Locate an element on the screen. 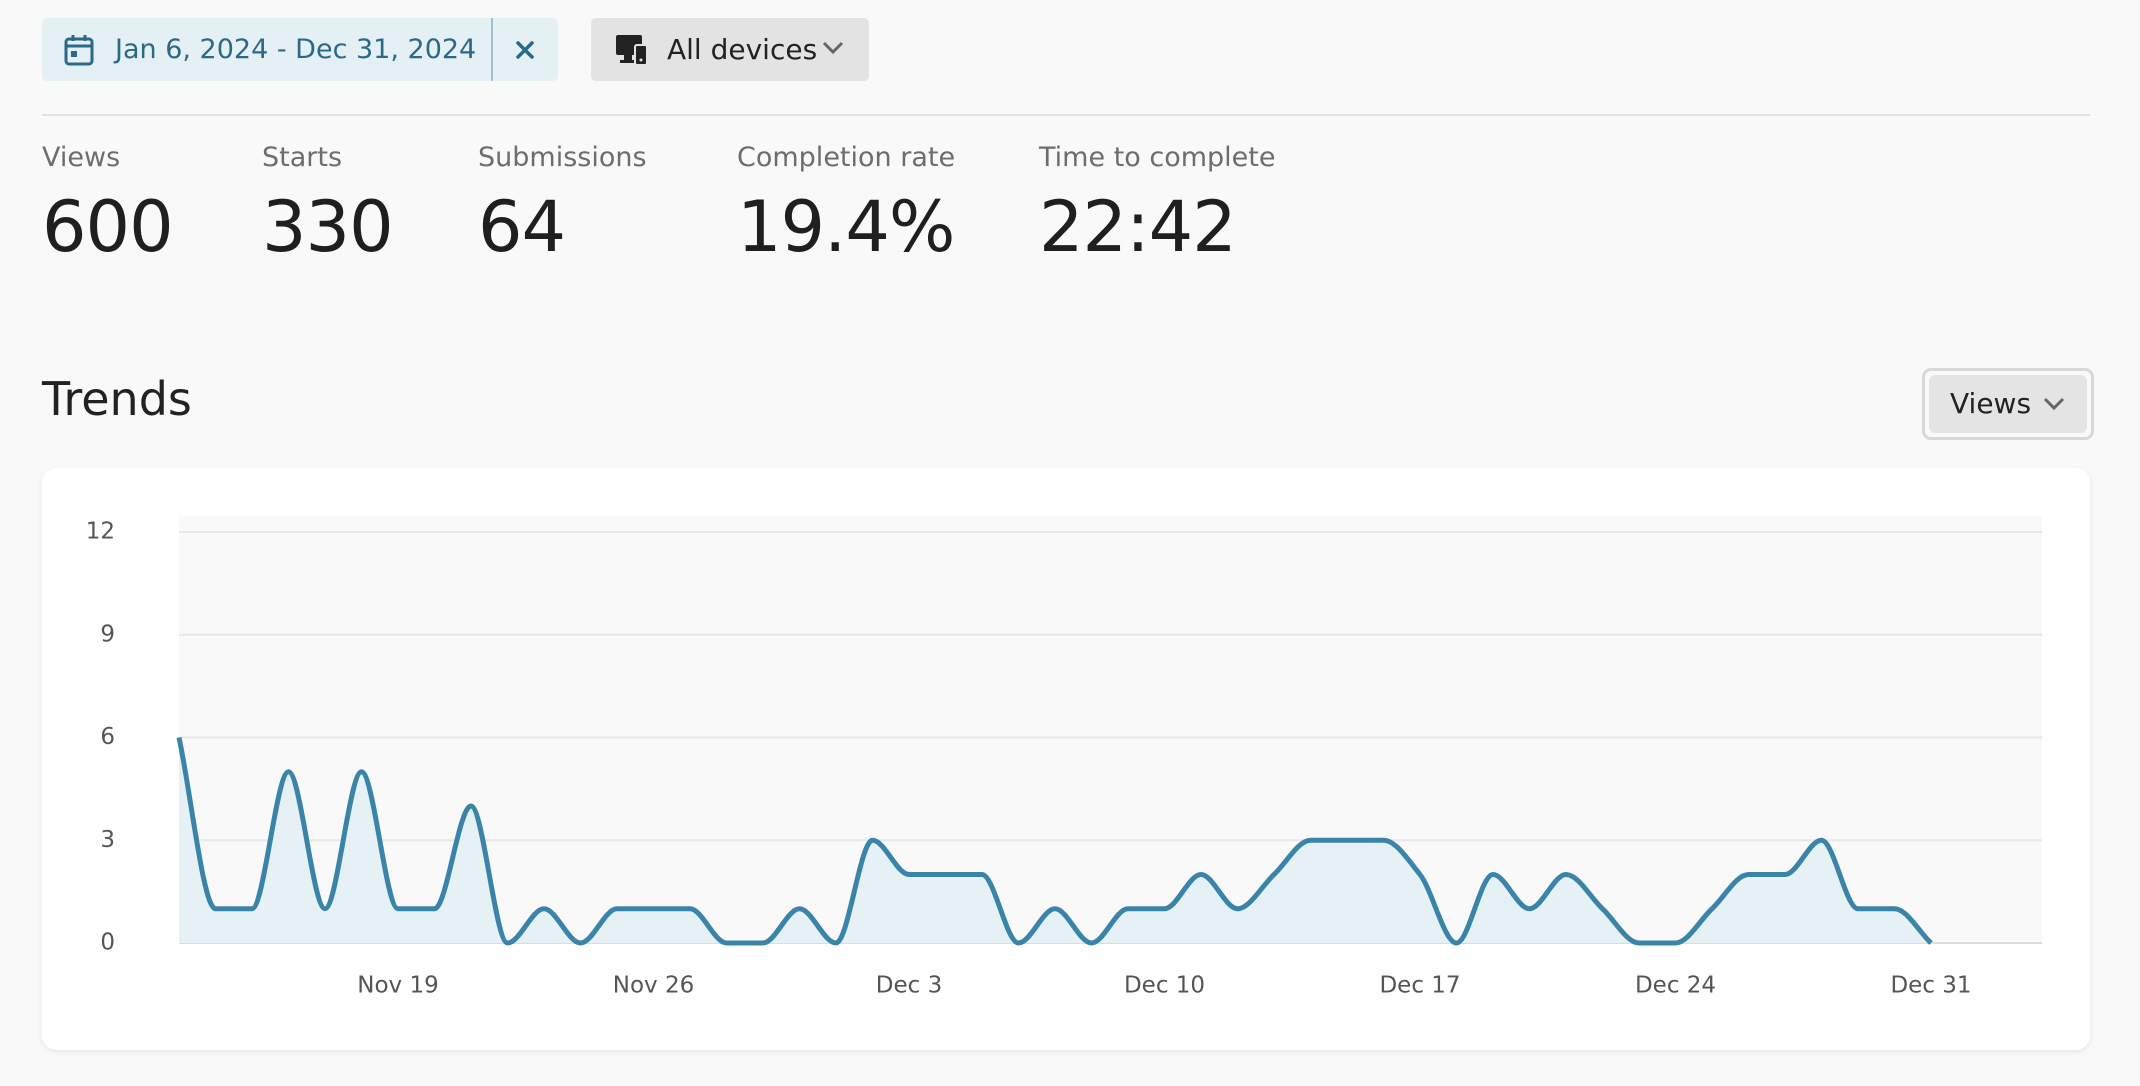 Image resolution: width=2140 pixels, height=1086 pixels. metric-select is located at coordinates (2008, 404).